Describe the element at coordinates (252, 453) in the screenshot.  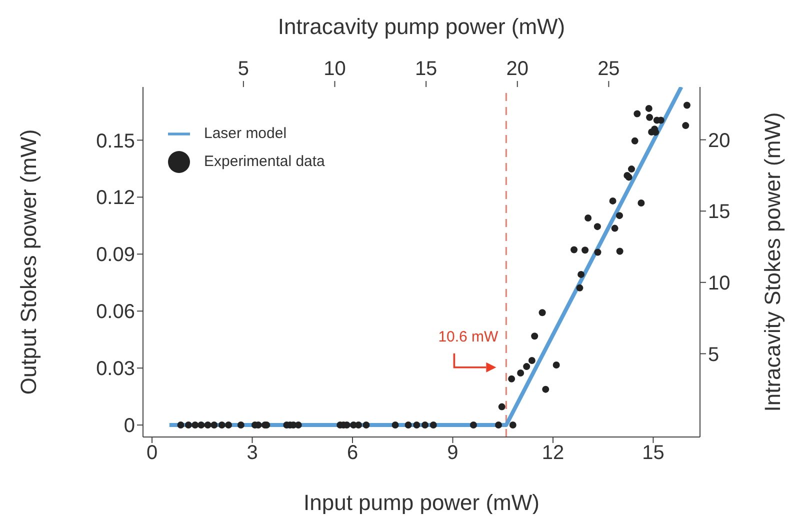
I see `x-tick-label: 3` at that location.